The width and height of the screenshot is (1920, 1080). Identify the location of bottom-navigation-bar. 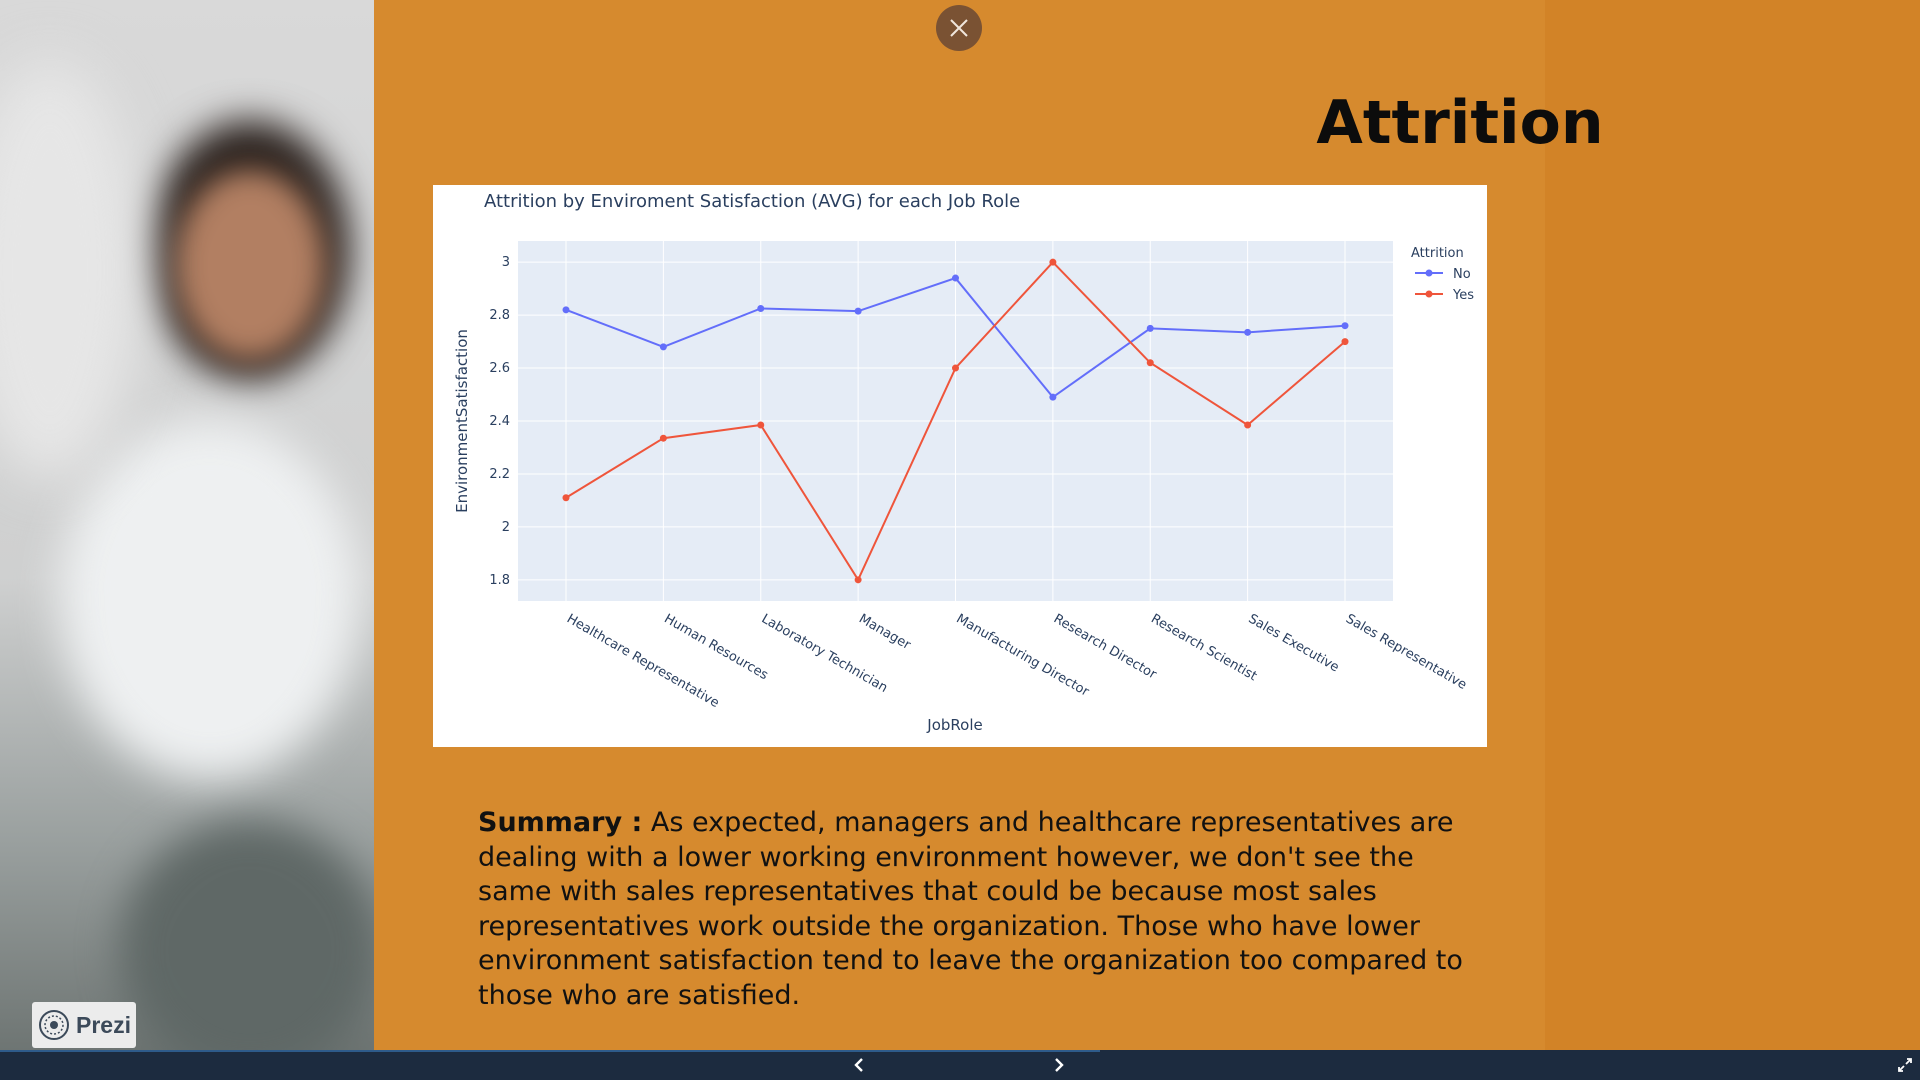
(960, 1065).